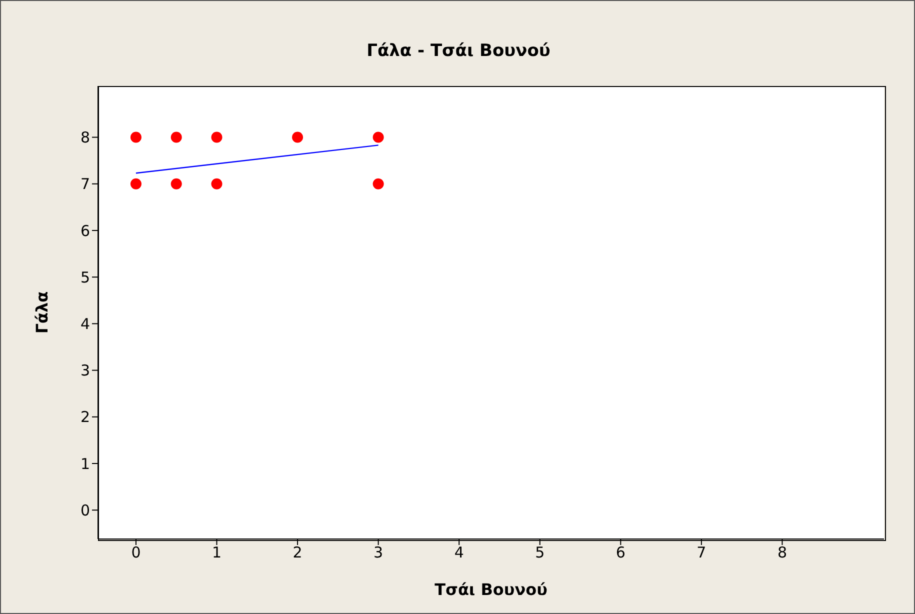 This screenshot has width=915, height=614. I want to click on y-axis-title: Γάλα, so click(42, 312).